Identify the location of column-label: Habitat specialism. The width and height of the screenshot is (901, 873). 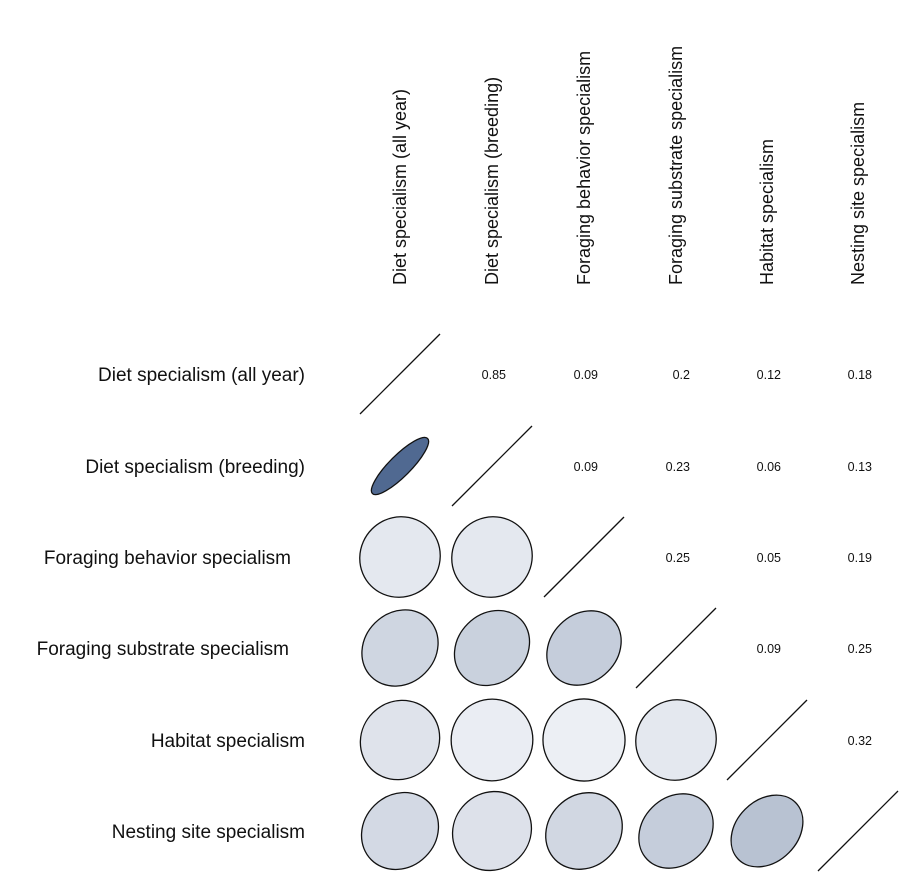
(767, 212).